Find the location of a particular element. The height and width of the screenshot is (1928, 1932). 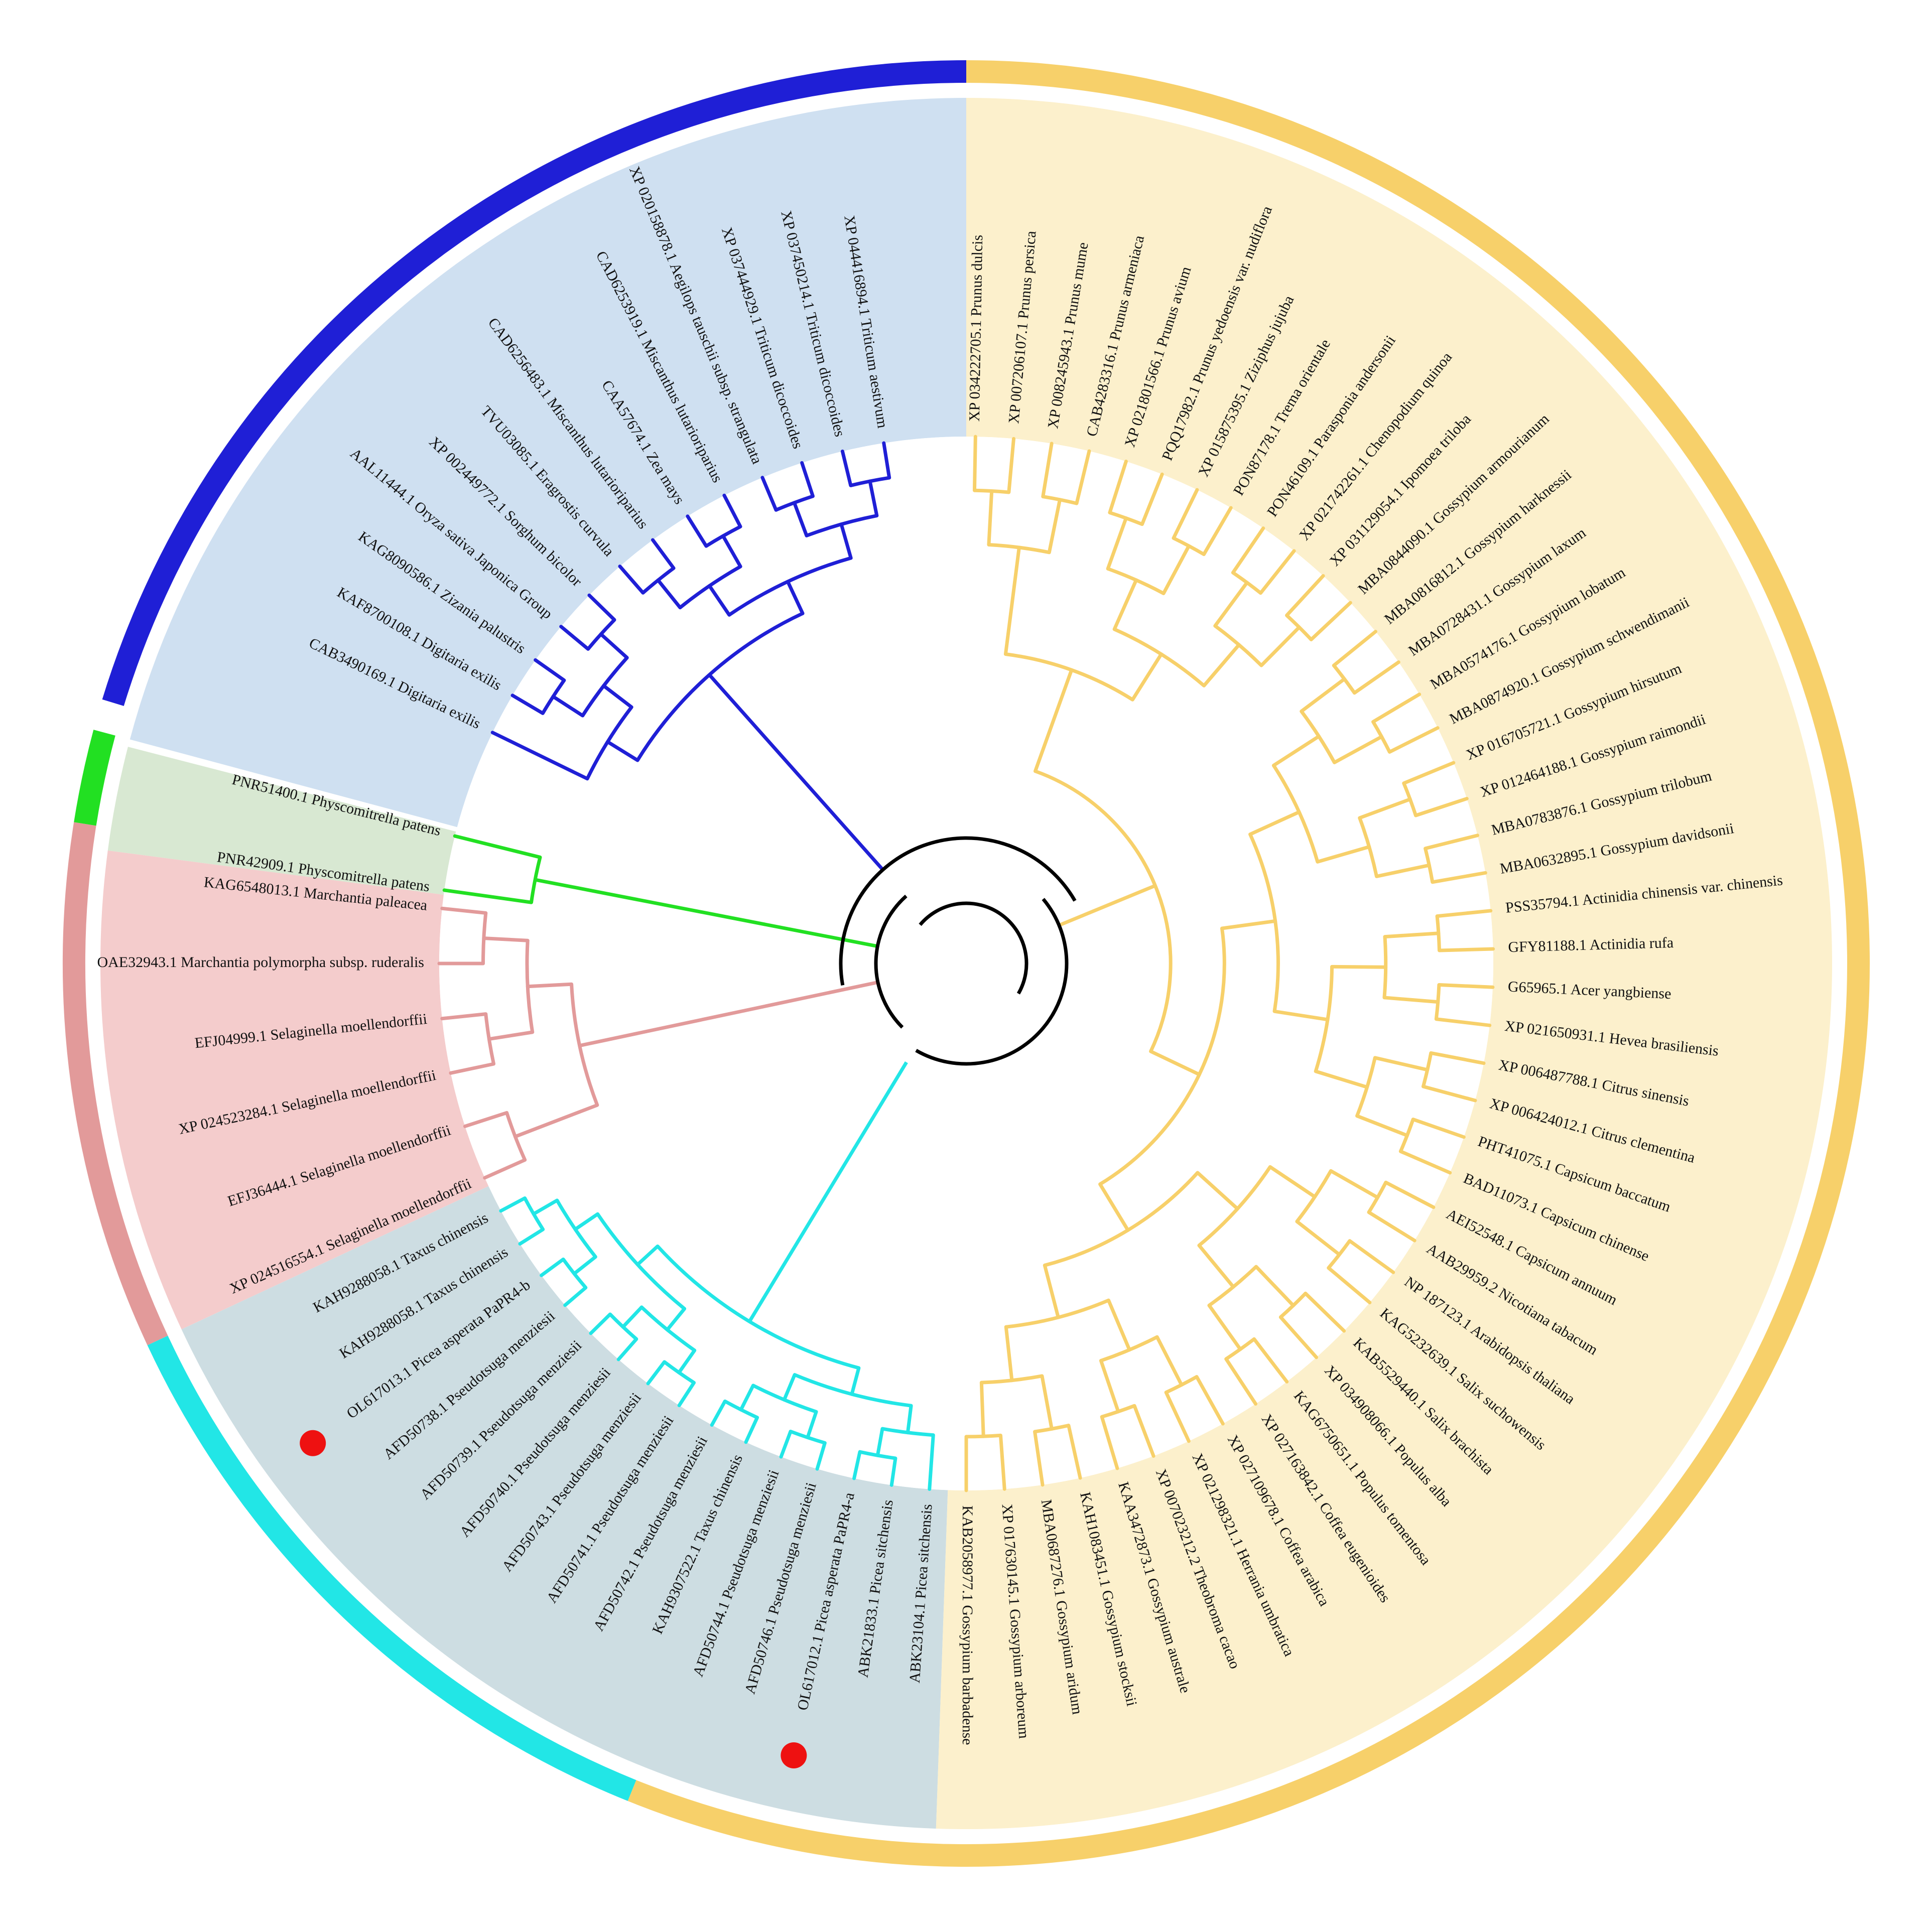

gymnosperm-background-sector is located at coordinates (564, 1507).